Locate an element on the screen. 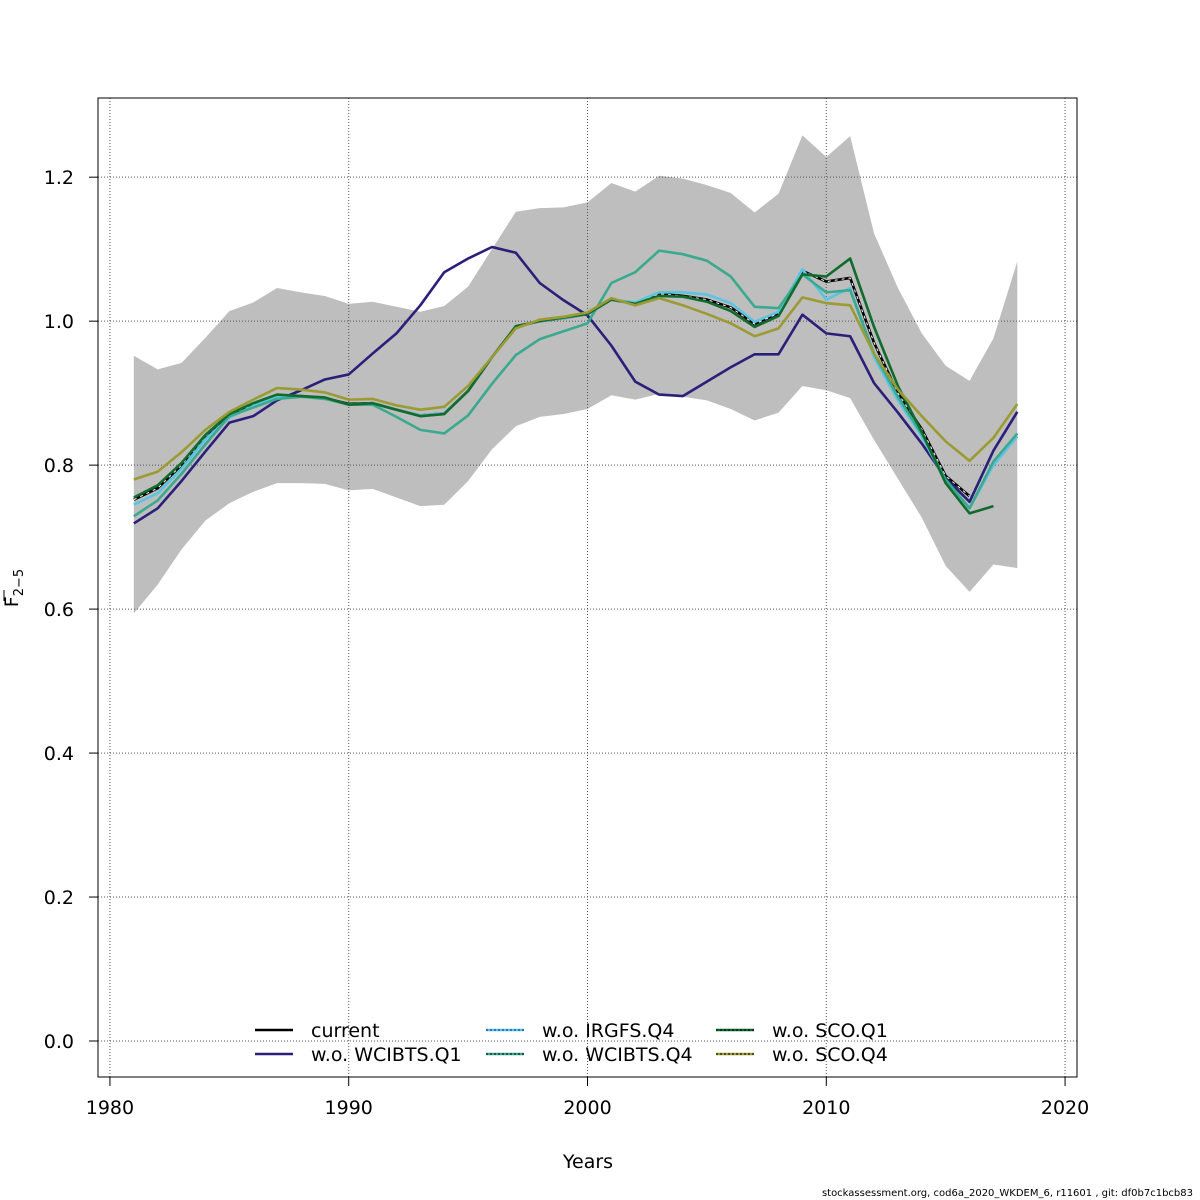 The image size is (1200, 1200). legend-label: current is located at coordinates (345, 1031).